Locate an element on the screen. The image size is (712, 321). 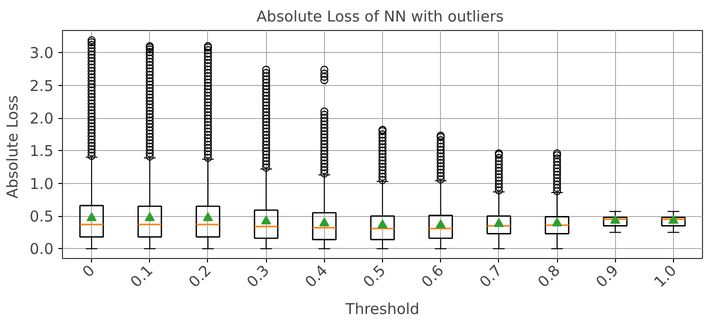
y-tick-label: 0.0 is located at coordinates (42, 249).